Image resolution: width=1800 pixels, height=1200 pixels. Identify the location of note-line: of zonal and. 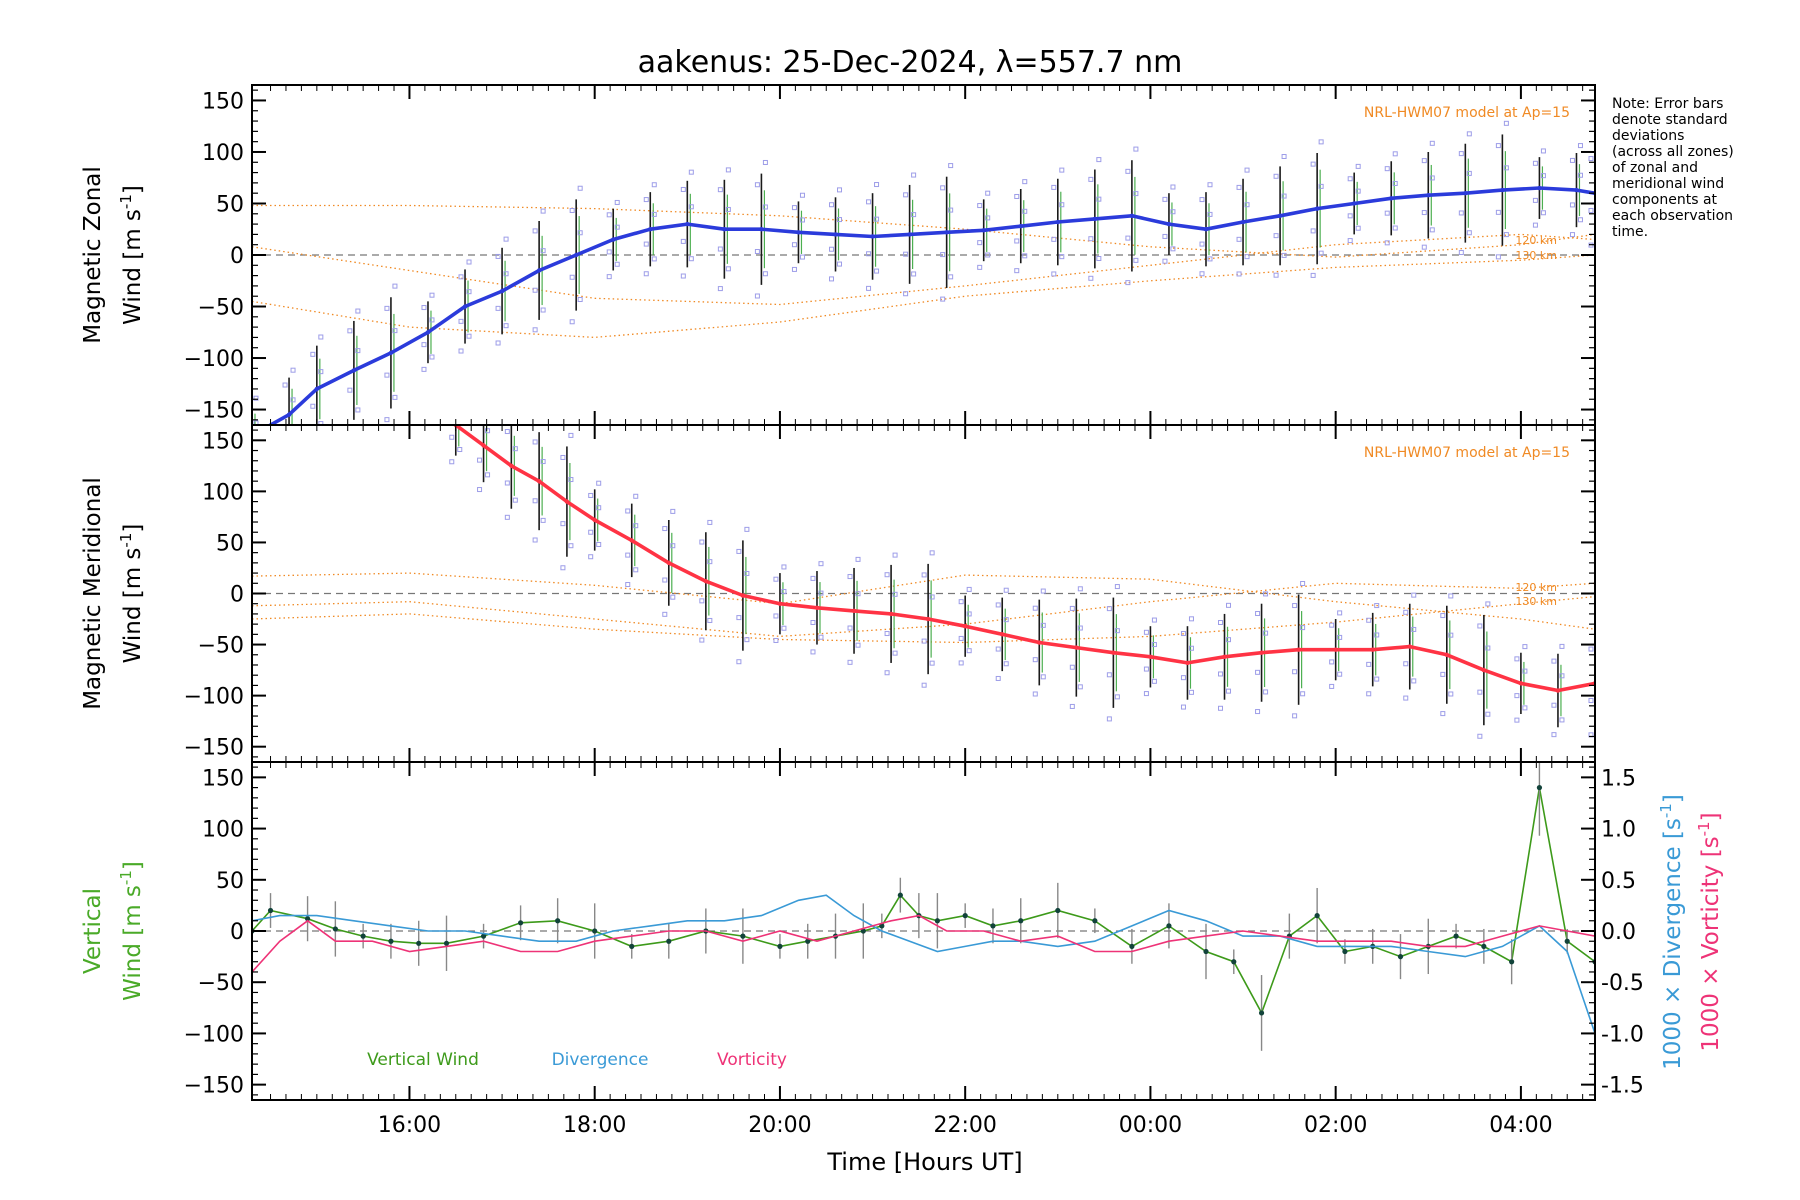
(1655, 168).